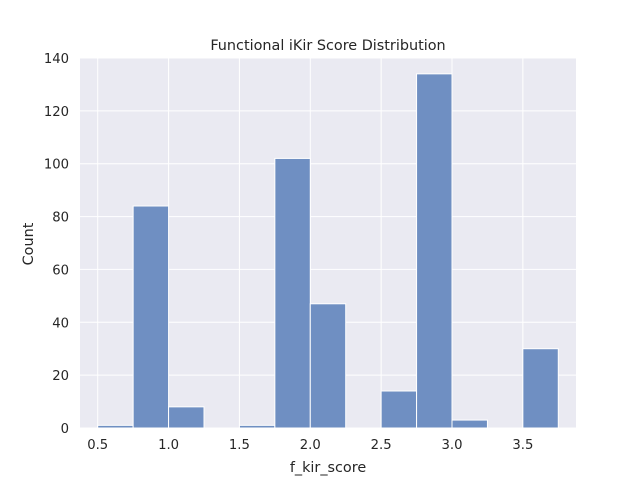 Image resolution: width=640 pixels, height=480 pixels. Describe the element at coordinates (60, 218) in the screenshot. I see `y-tick-label: 80` at that location.